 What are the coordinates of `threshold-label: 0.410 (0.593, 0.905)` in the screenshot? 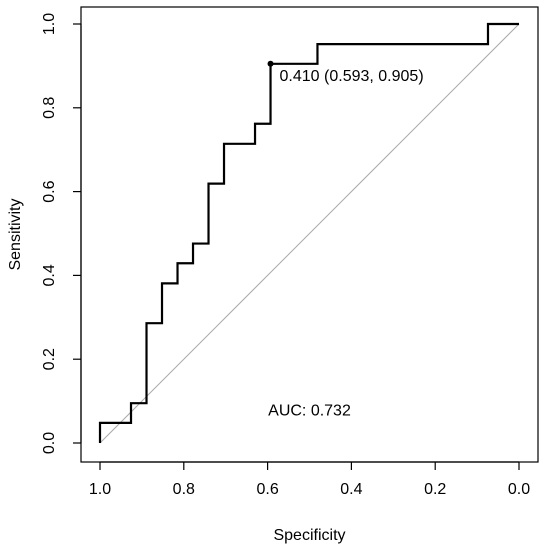 It's located at (352, 76).